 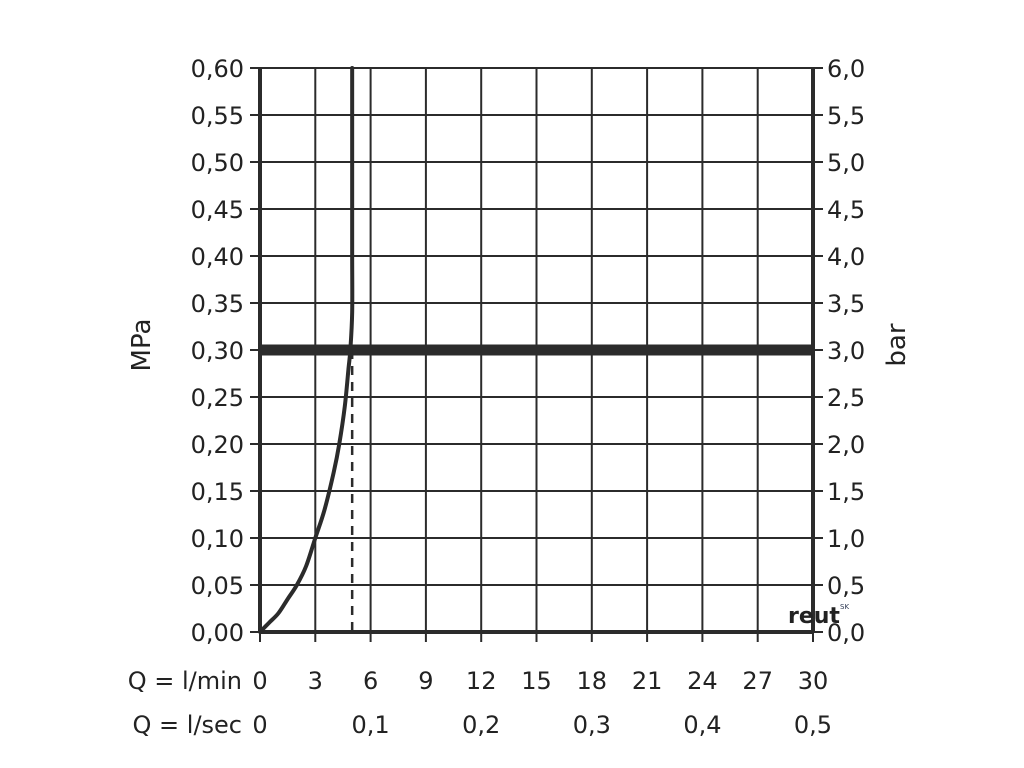 I want to click on left-tick-label: 0,20, so click(x=217, y=445).